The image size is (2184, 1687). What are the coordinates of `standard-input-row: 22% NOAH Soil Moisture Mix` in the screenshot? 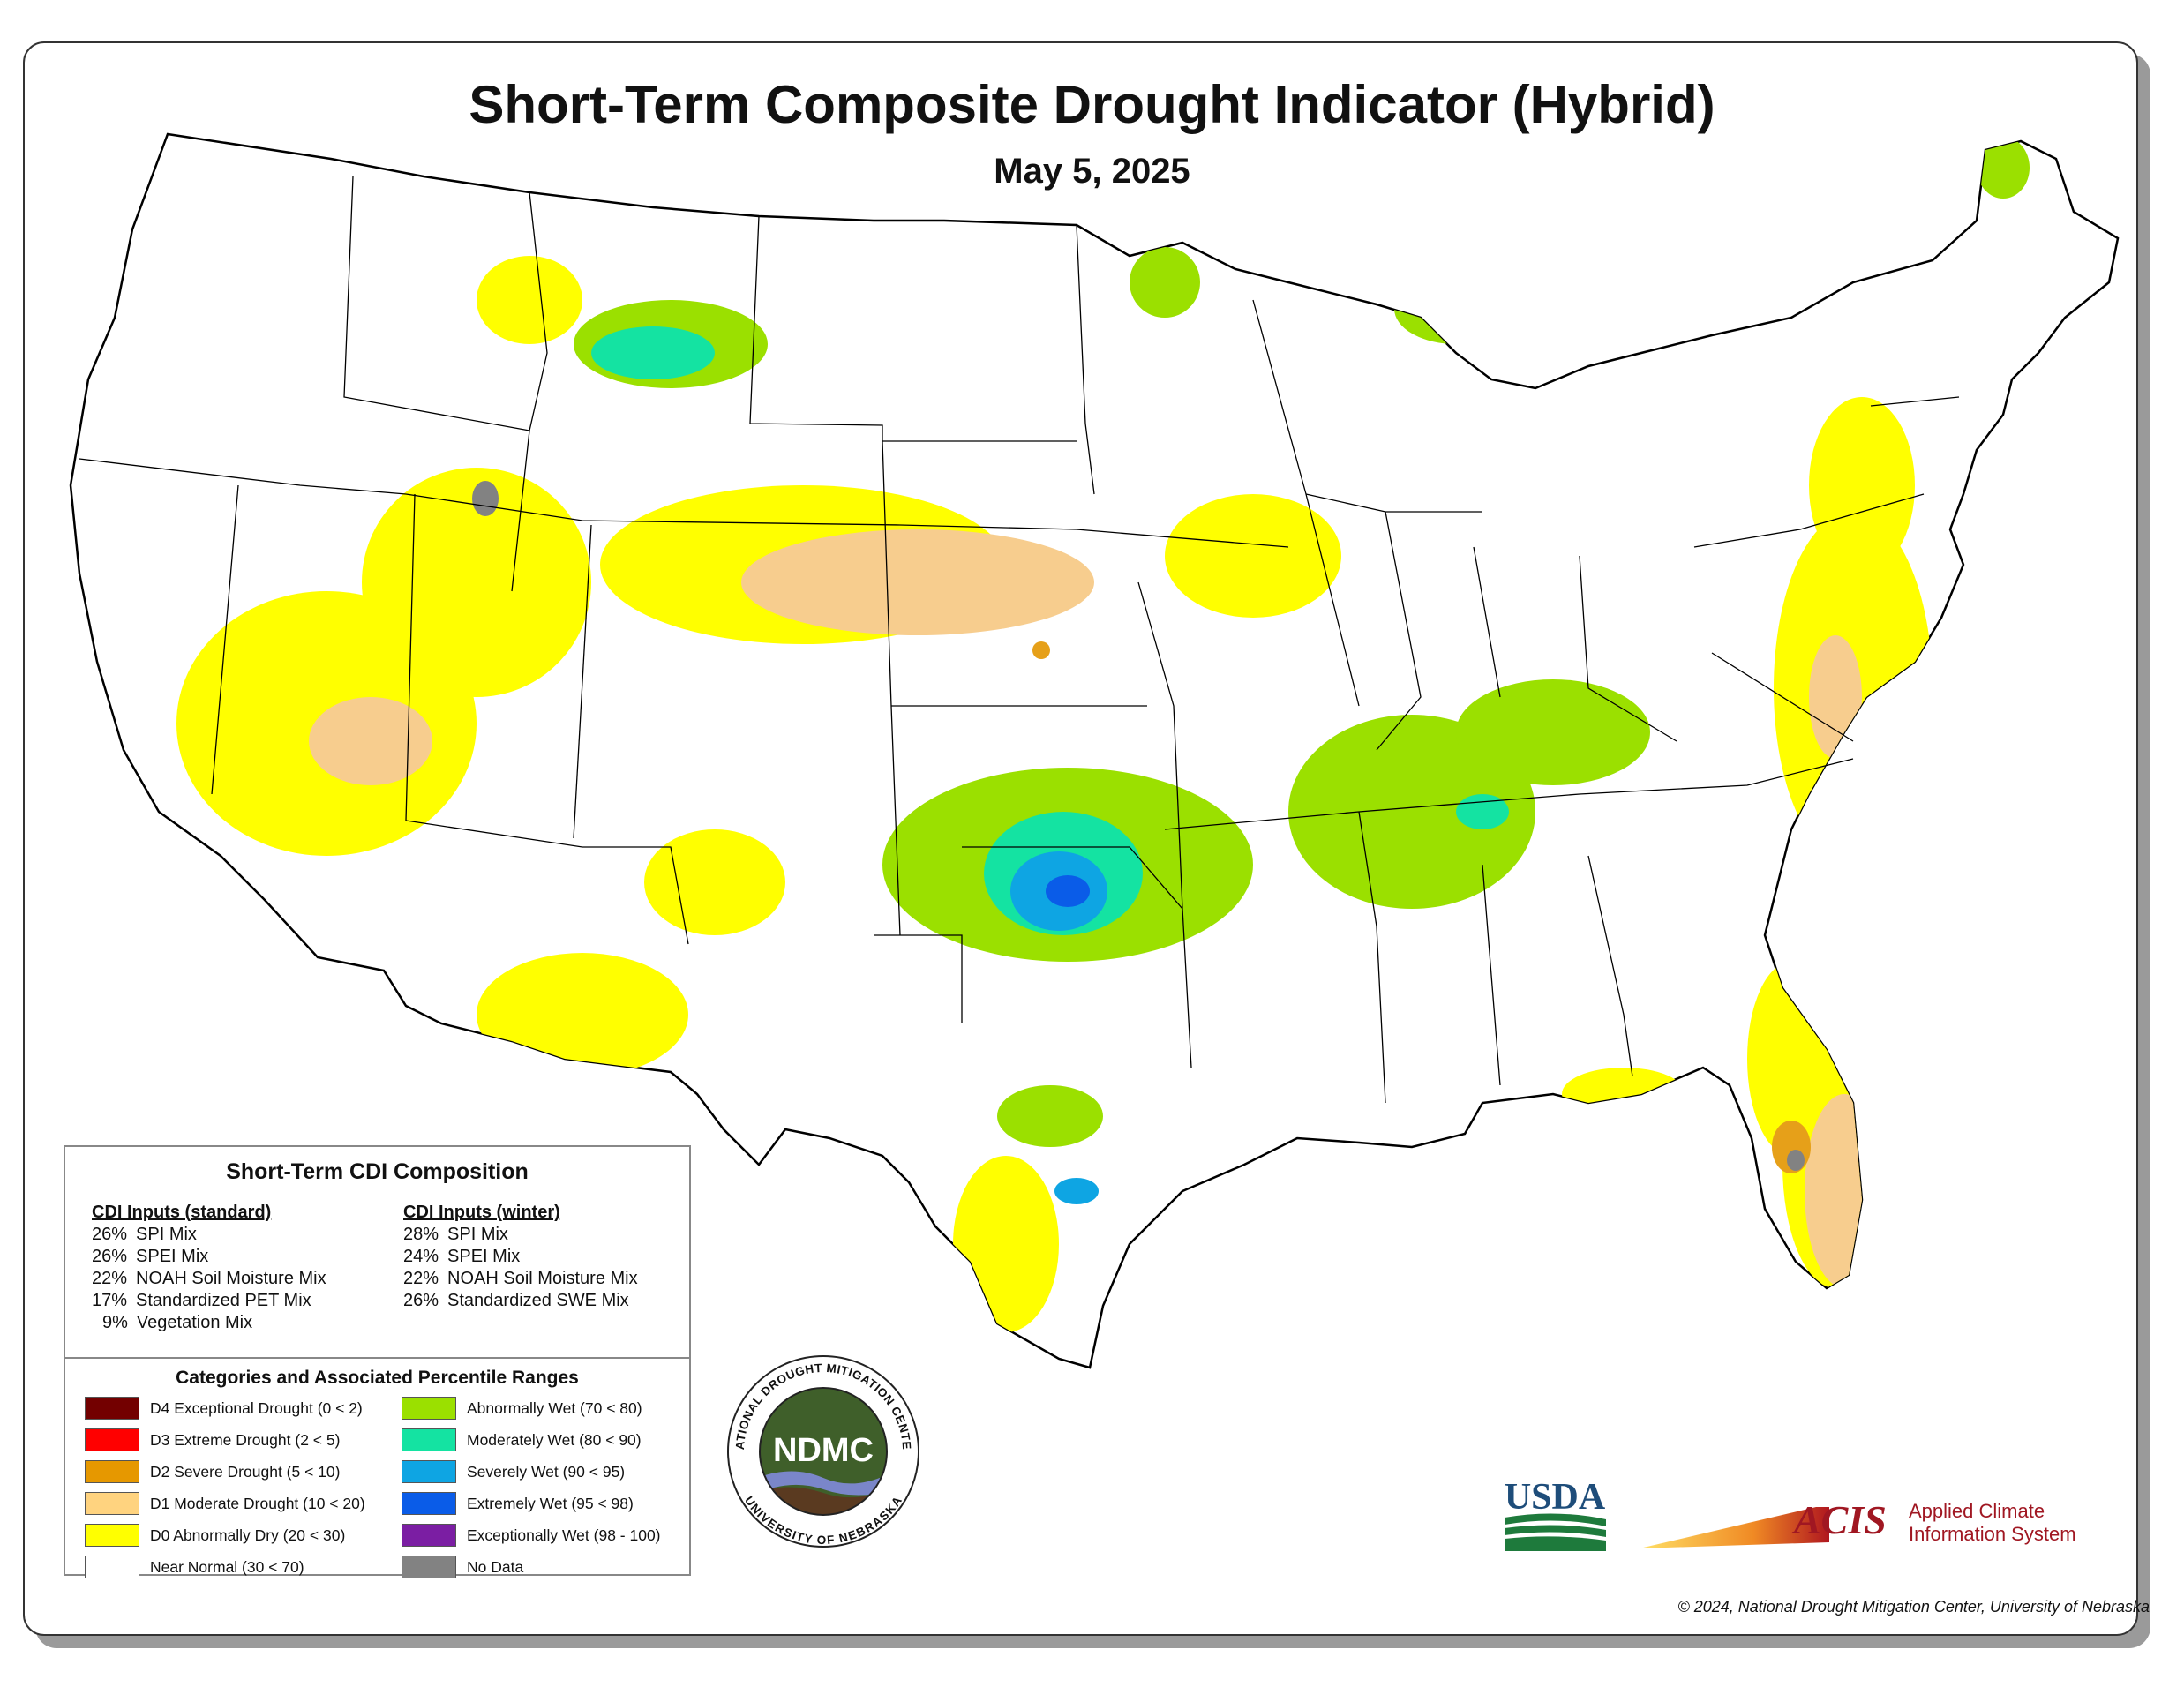 It's located at (209, 1278).